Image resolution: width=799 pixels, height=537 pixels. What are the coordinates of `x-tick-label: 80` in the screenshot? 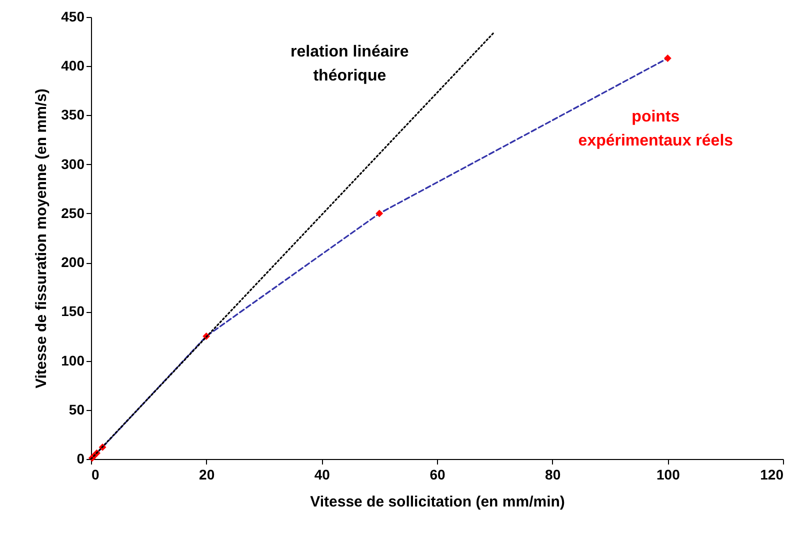 It's located at (553, 474).